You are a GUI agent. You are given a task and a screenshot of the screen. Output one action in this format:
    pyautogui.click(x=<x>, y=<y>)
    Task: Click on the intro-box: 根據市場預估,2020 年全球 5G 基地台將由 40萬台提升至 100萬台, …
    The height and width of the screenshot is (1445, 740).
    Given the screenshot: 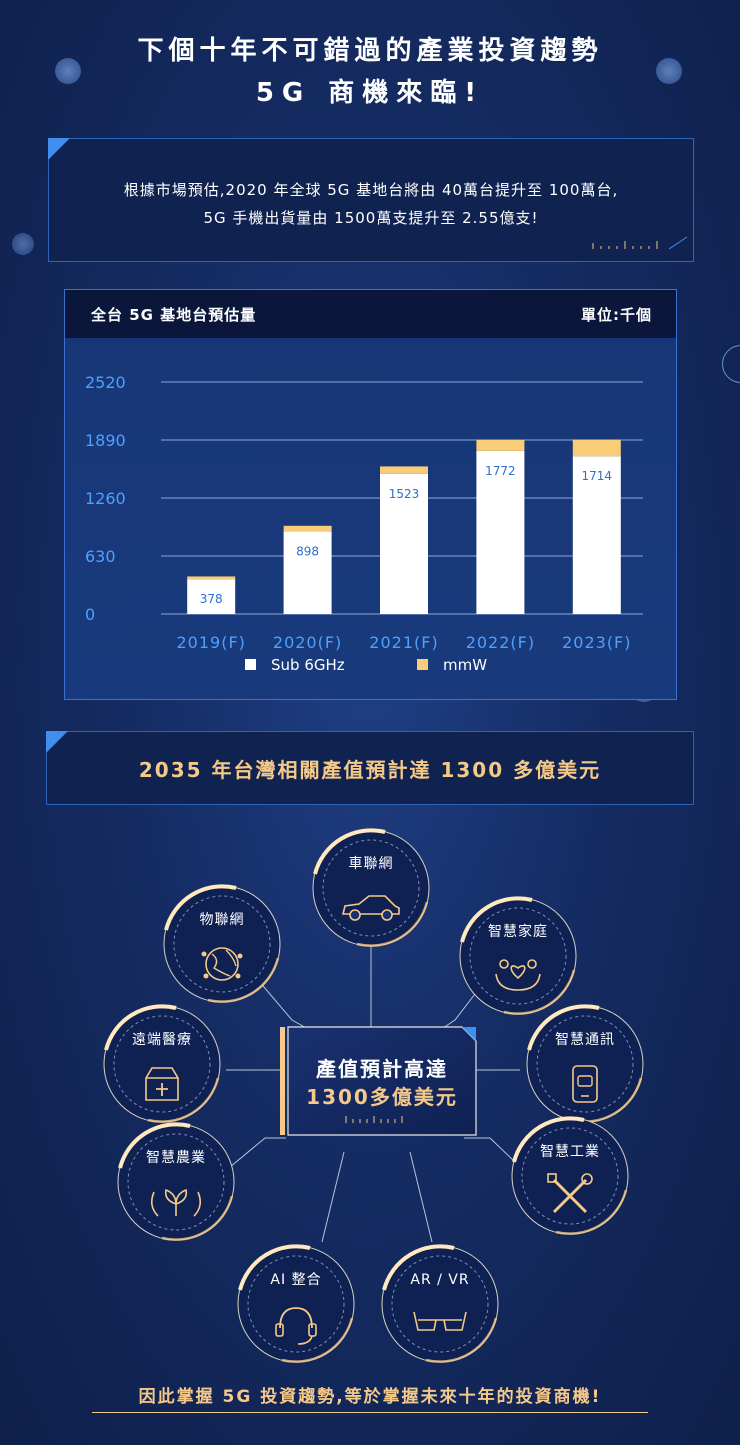 What is the action you would take?
    pyautogui.click(x=371, y=200)
    